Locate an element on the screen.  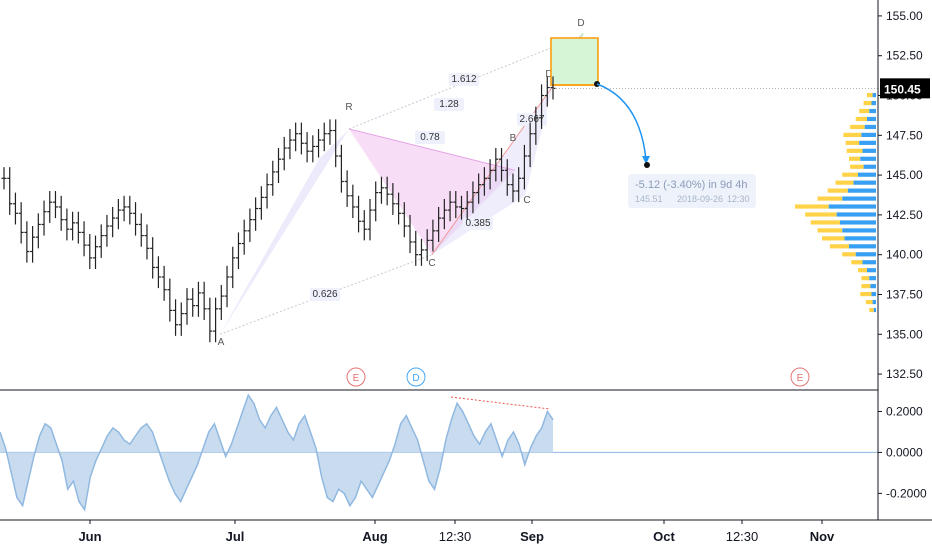
ratio-label: 1.28 is located at coordinates (449, 104).